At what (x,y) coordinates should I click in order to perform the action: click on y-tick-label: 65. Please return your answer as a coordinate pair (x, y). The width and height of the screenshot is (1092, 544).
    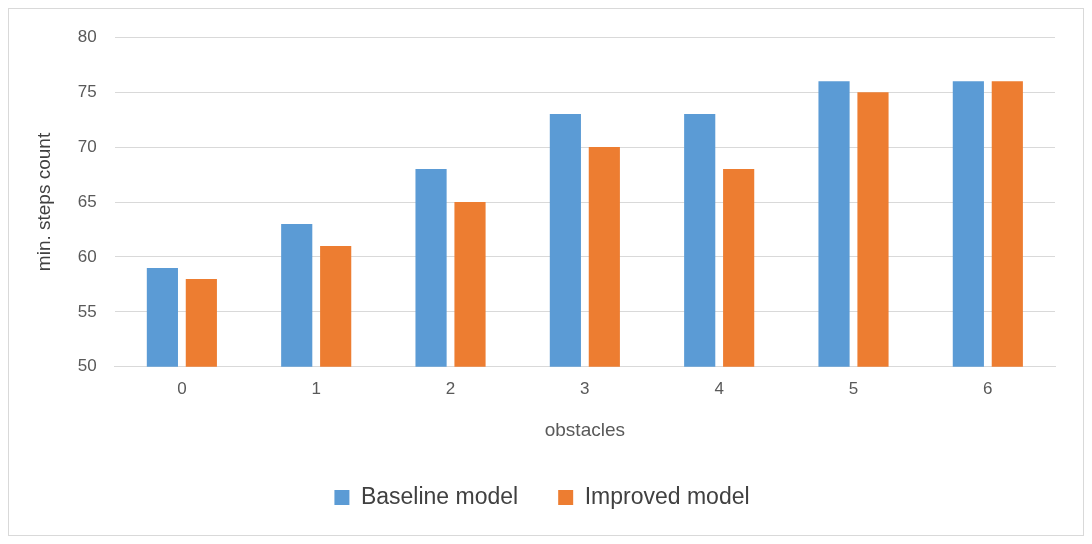
    Looking at the image, I should click on (87, 201).